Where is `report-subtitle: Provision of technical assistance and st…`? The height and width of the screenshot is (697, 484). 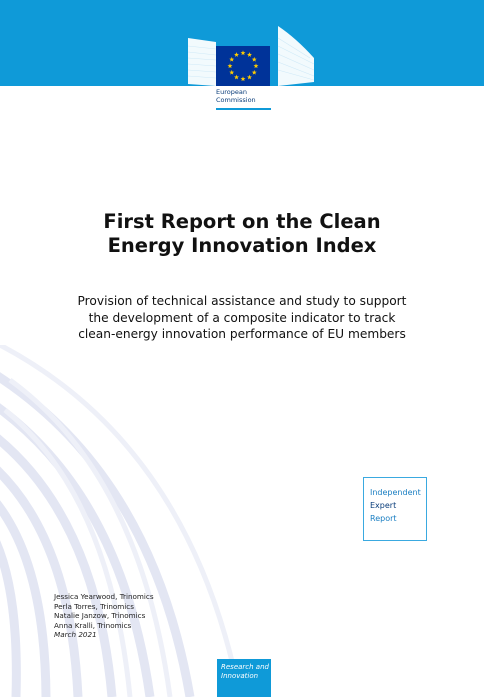 report-subtitle: Provision of technical assistance and st… is located at coordinates (242, 318).